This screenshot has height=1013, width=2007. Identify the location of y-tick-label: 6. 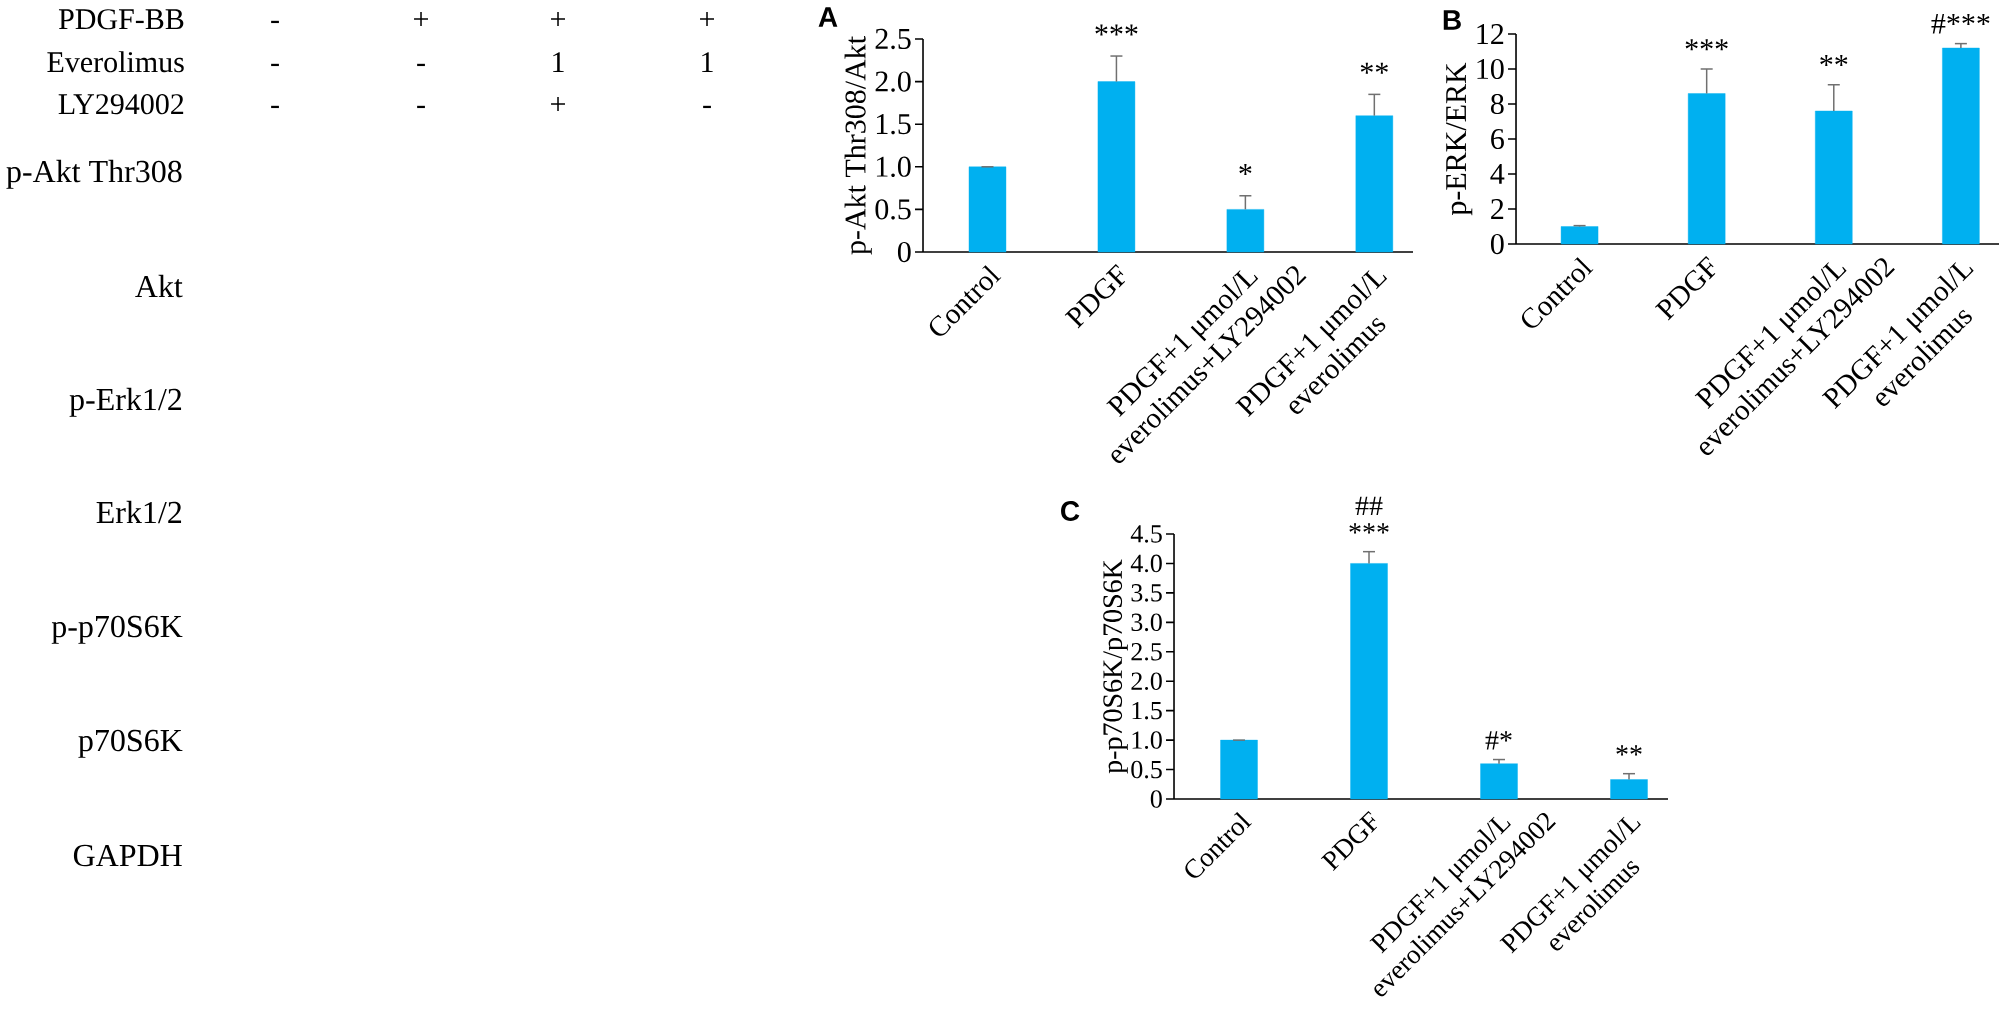
(1497, 139).